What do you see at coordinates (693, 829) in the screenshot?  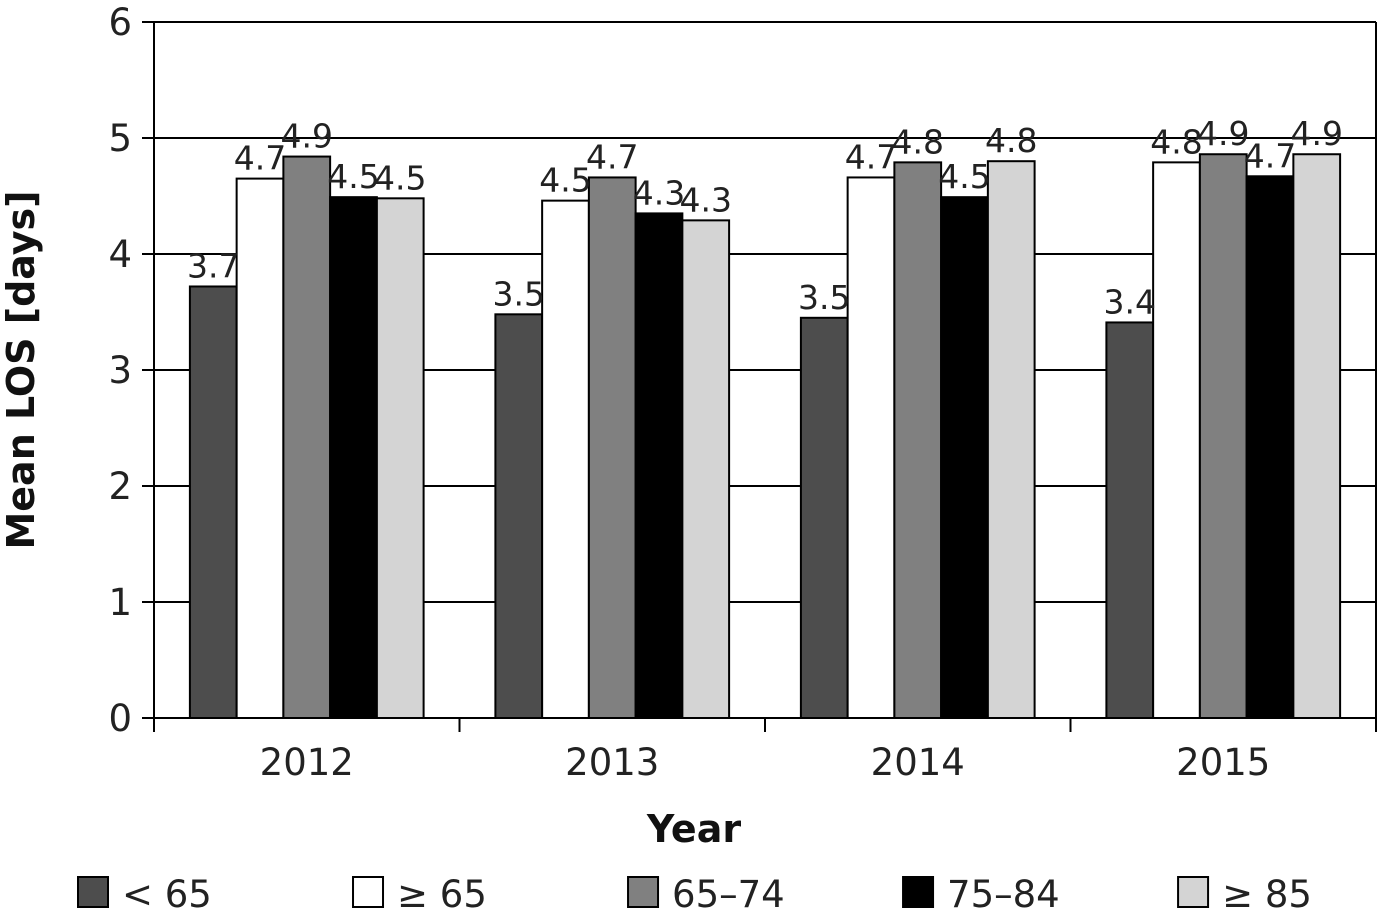 I see `x-axis-title: Year` at bounding box center [693, 829].